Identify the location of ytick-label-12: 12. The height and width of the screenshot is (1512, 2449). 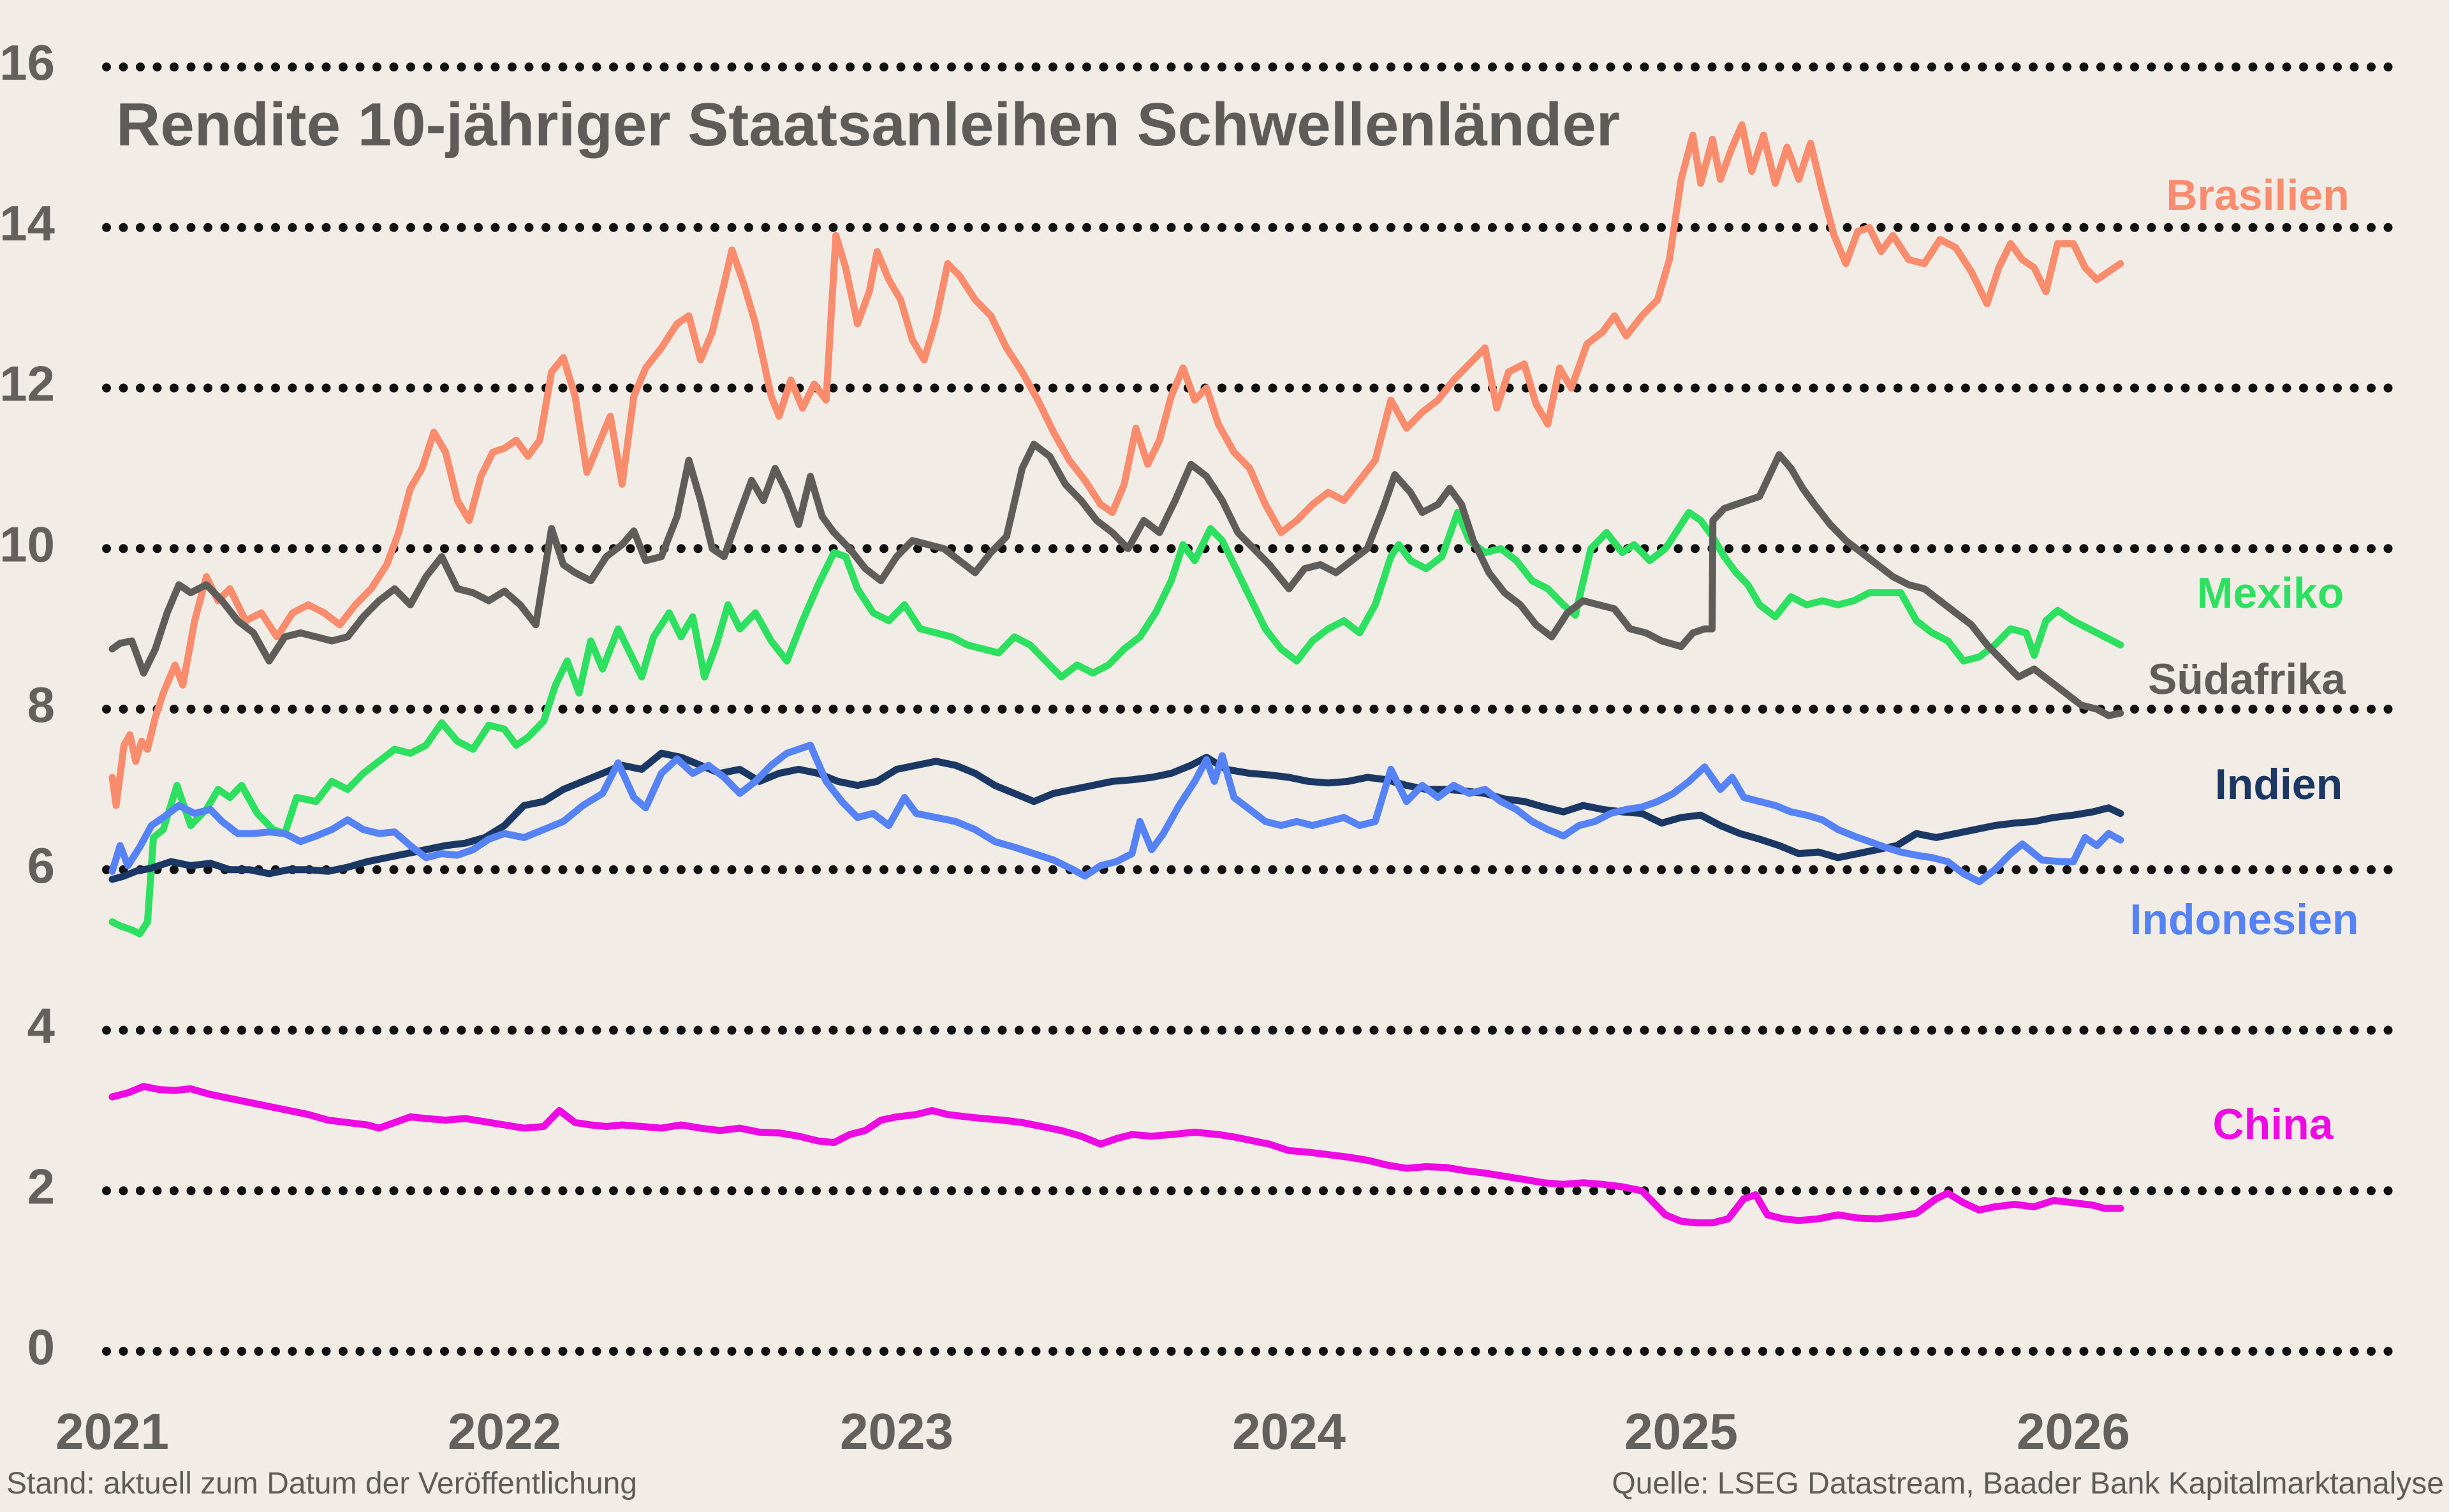
(28, 384).